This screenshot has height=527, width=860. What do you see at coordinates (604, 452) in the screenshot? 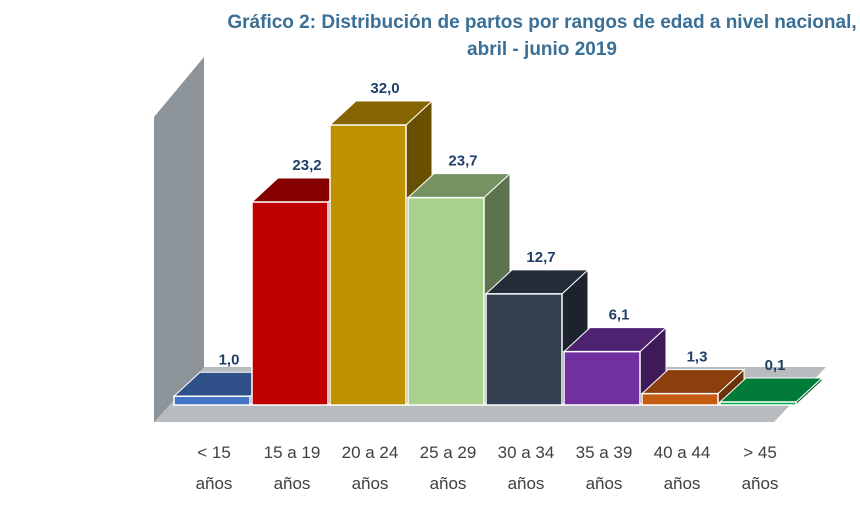
I see `category-label: 35 a 39` at bounding box center [604, 452].